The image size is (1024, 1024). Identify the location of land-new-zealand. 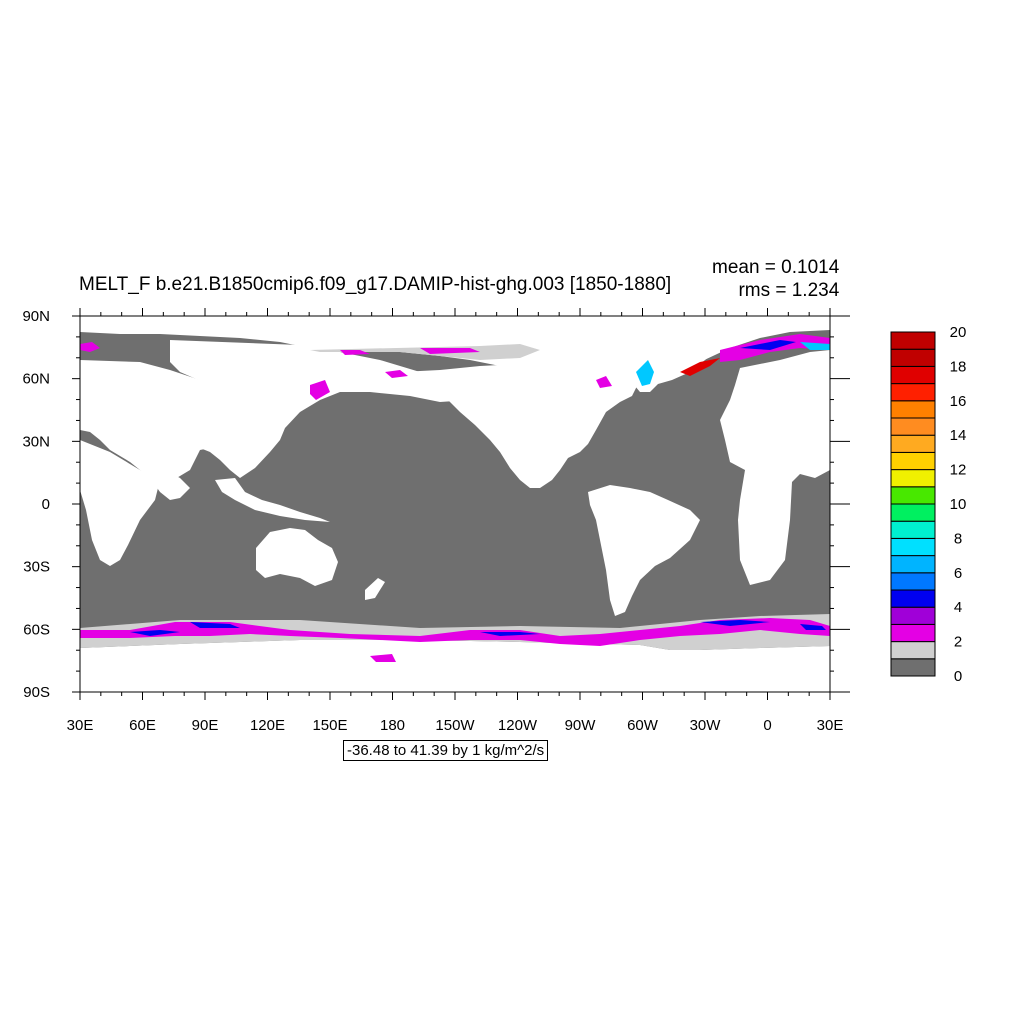
(375, 589).